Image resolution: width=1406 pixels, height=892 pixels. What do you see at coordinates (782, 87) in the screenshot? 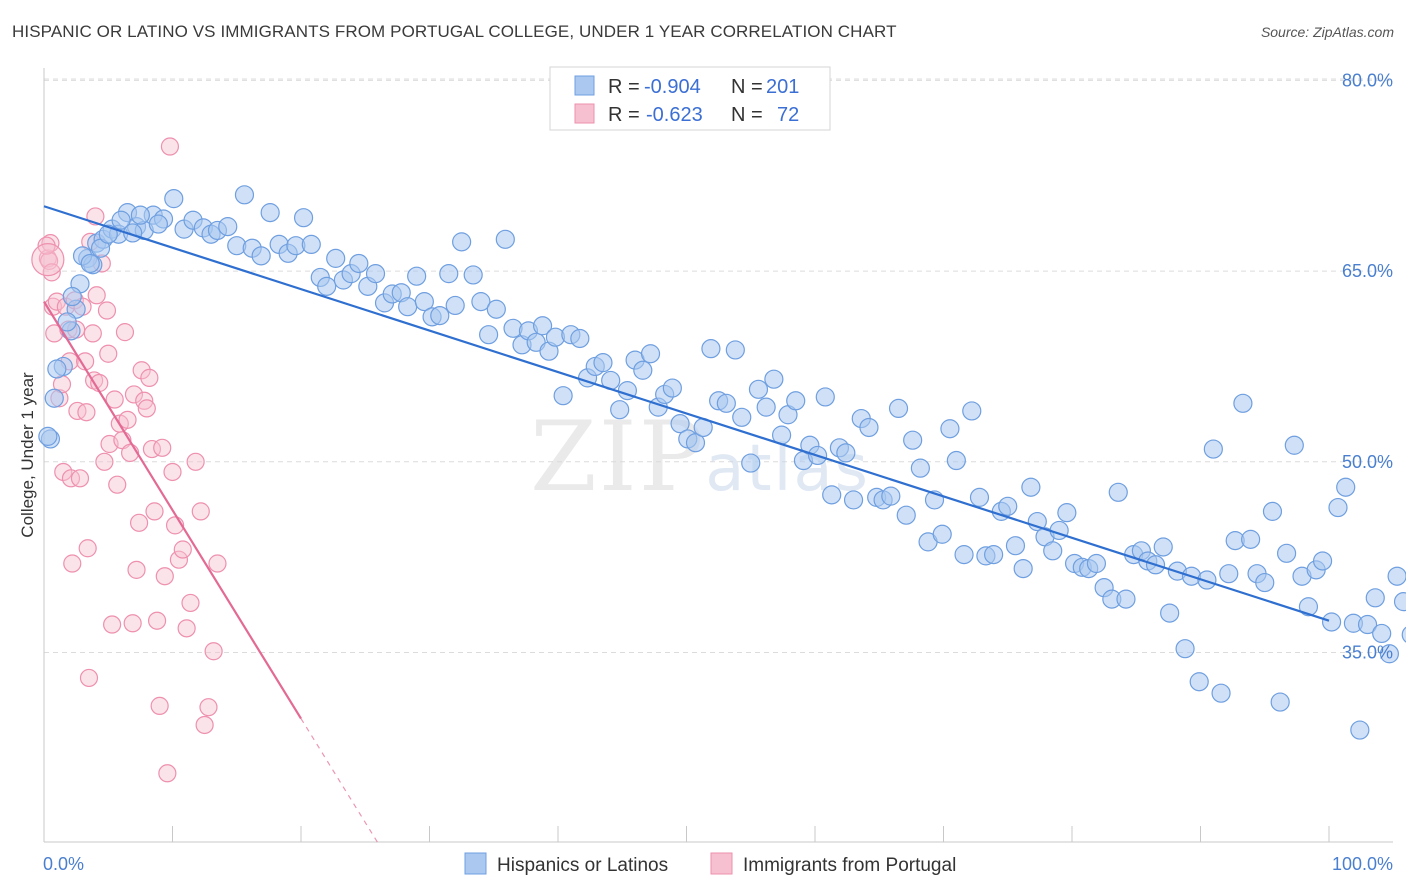
I see `legend-n-value: 201` at bounding box center [782, 87].